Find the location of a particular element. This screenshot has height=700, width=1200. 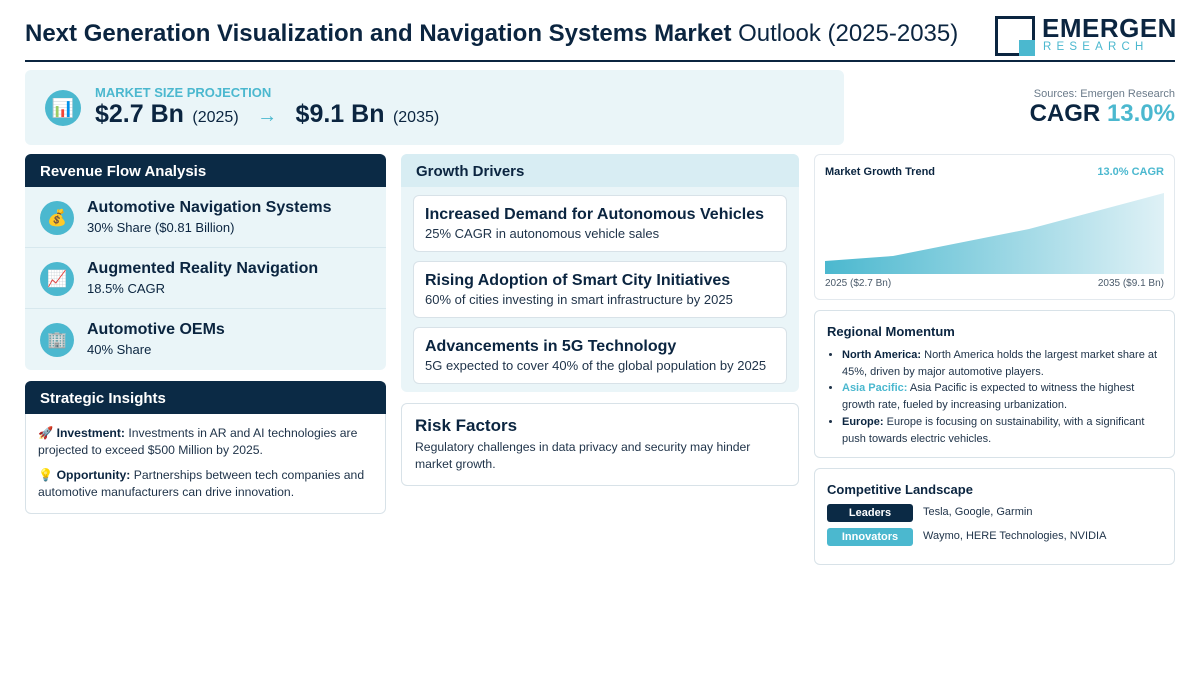

logo-sub-text: RESEARCH is located at coordinates (1096, 47).